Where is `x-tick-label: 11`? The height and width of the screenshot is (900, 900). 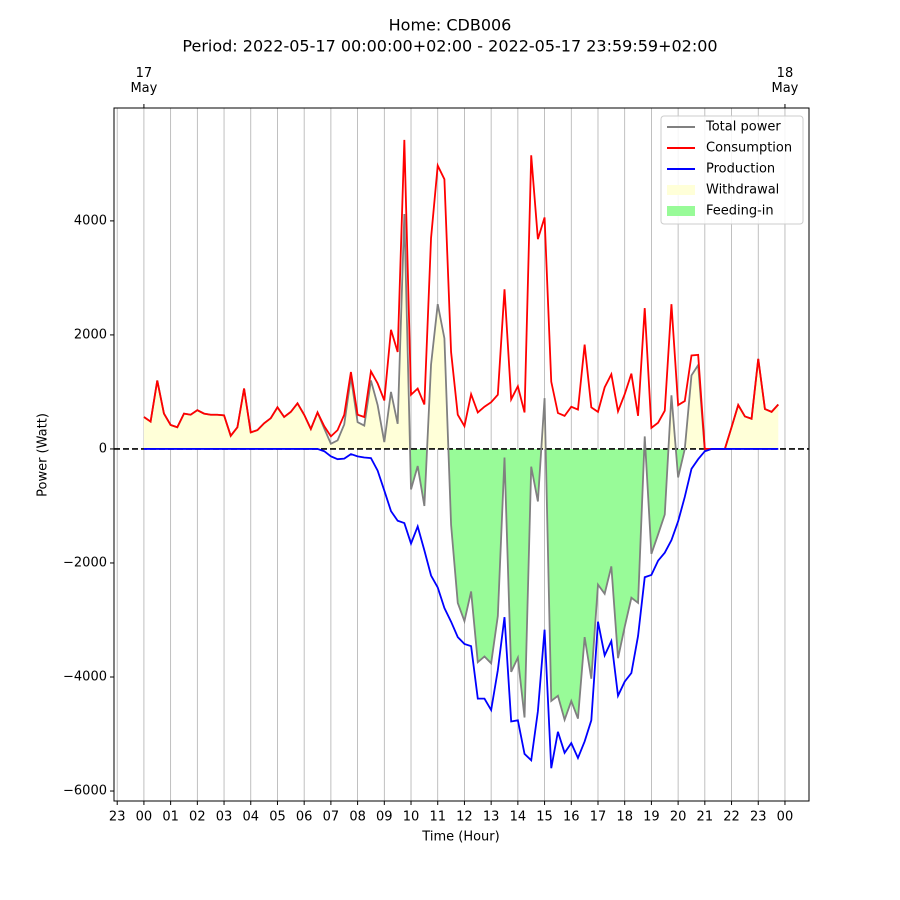
x-tick-label: 11 is located at coordinates (437, 817).